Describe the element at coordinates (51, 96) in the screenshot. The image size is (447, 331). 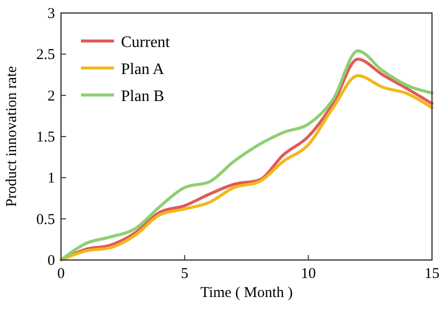
I see `y-tick-label: 2` at that location.